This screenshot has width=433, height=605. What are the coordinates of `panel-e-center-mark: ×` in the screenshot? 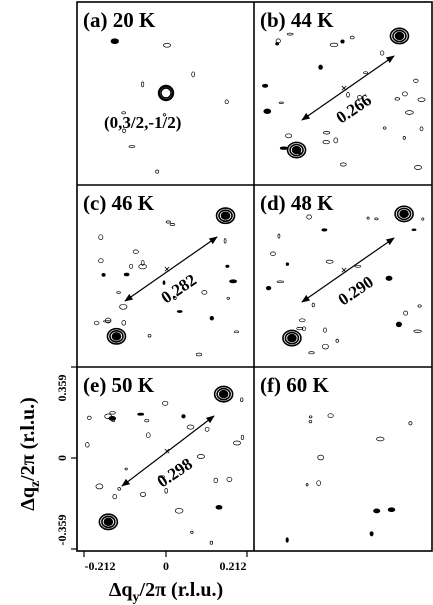 It's located at (167, 451).